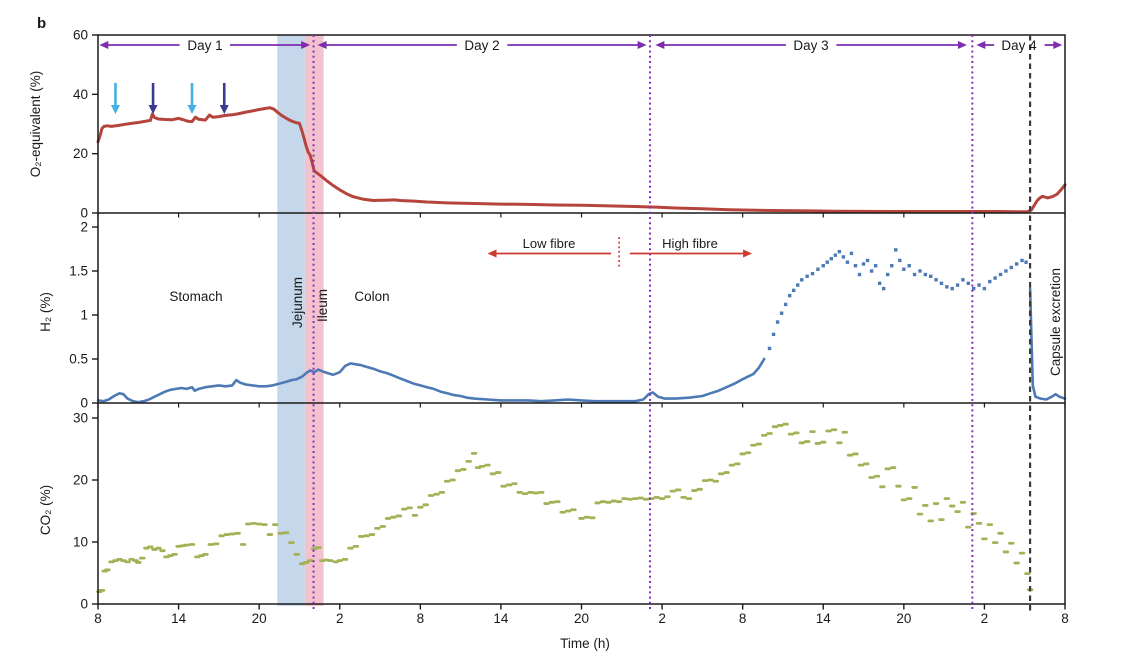 This screenshot has width=1136, height=662. I want to click on y-tick-label: 40, so click(80, 94).